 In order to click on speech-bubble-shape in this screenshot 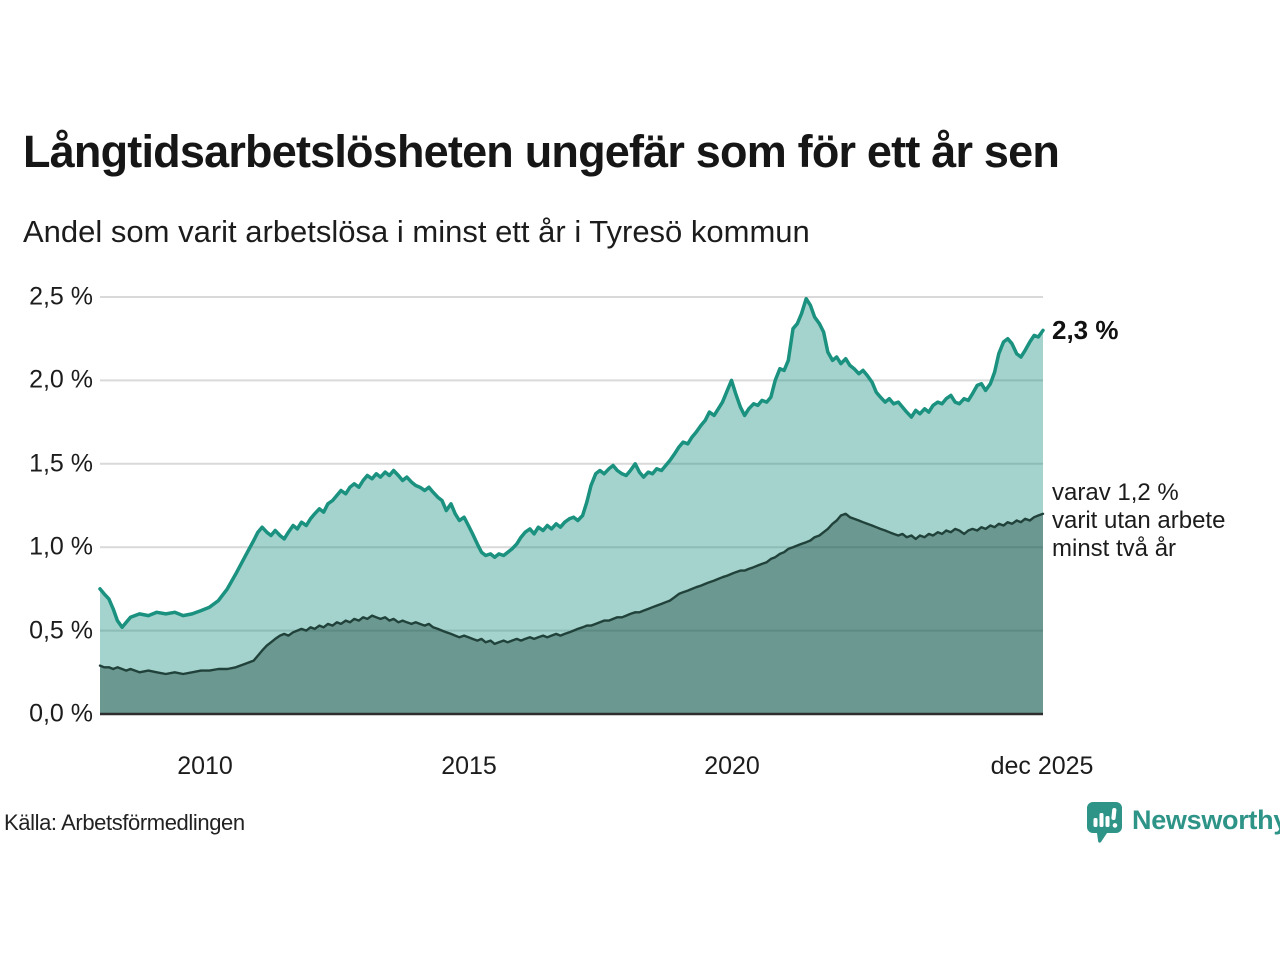, I will do `click(1104, 822)`.